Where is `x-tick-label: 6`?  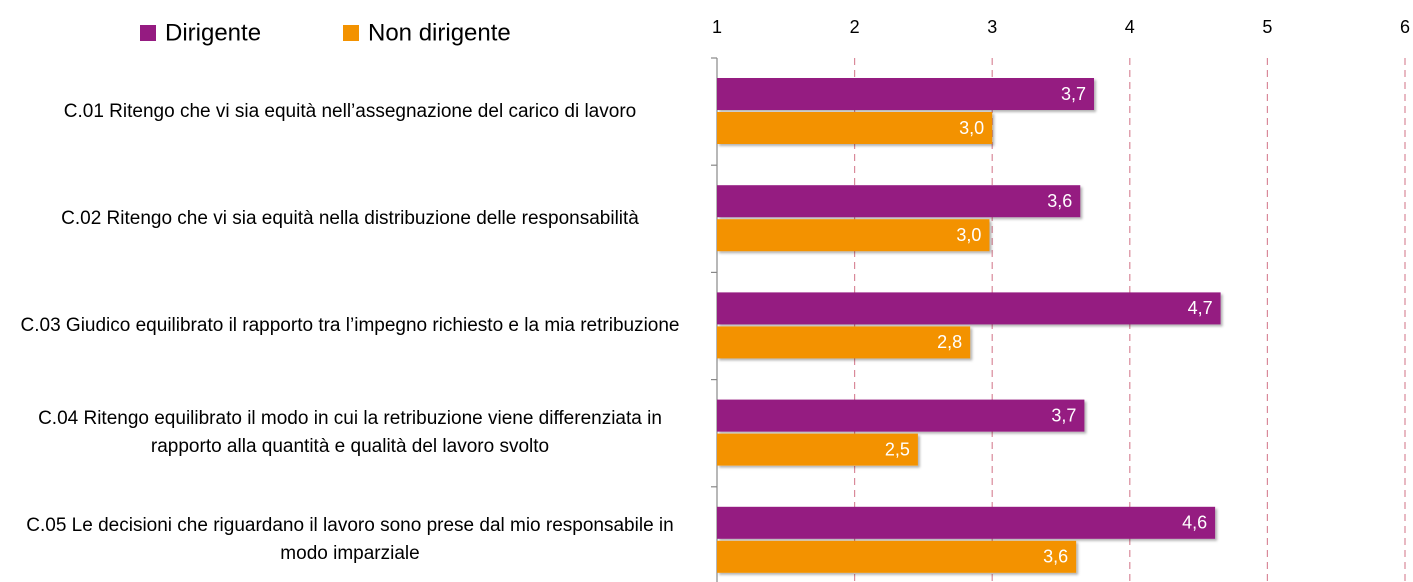 x-tick-label: 6 is located at coordinates (1405, 27).